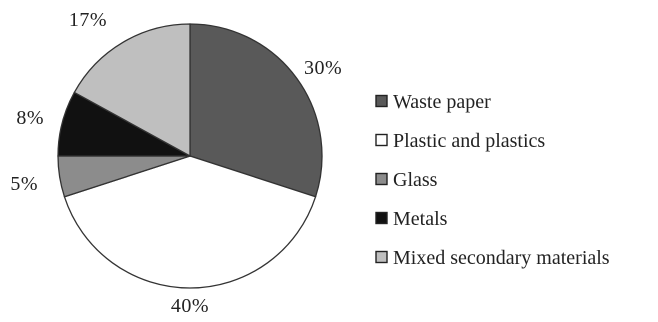  Describe the element at coordinates (24, 184) in the screenshot. I see `pie-percent-label: 5%` at that location.